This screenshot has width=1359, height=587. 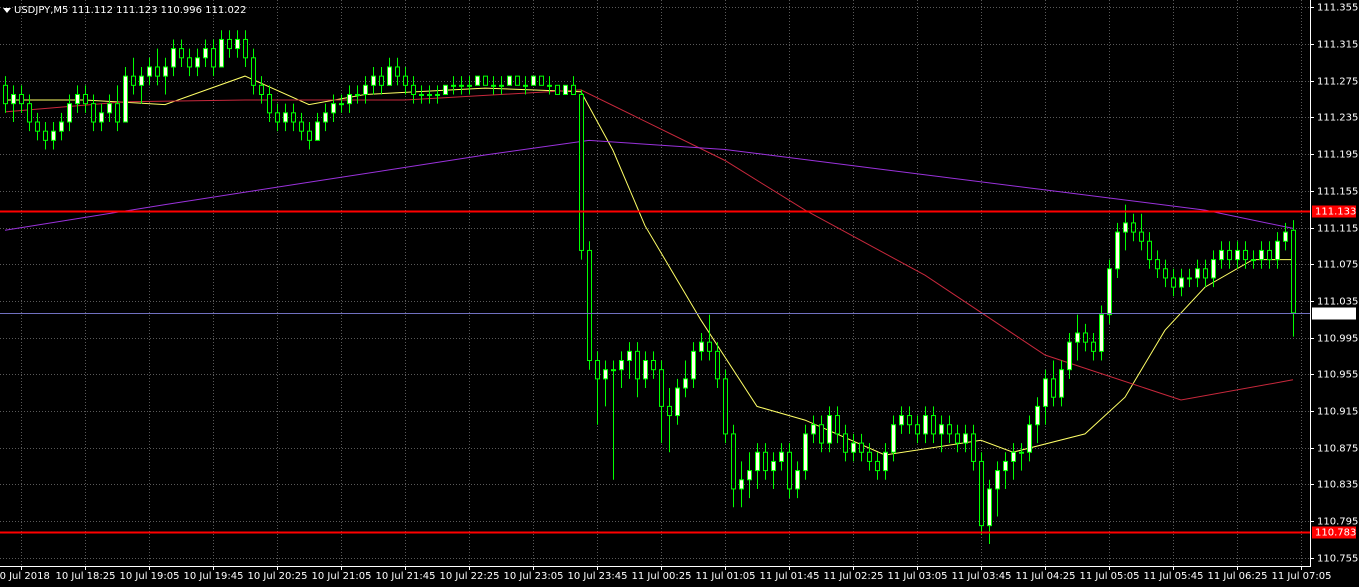 What do you see at coordinates (7, 10) in the screenshot?
I see `collapse-icon` at bounding box center [7, 10].